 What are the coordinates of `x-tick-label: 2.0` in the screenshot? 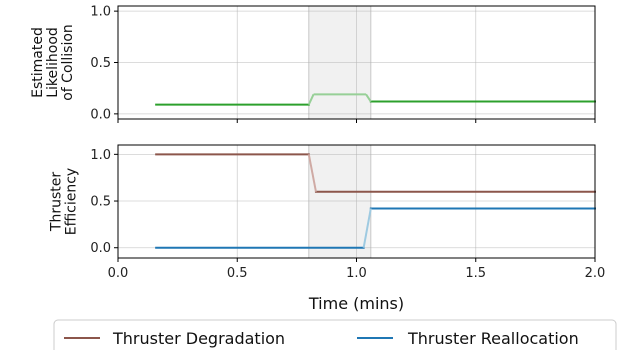 It's located at (595, 273).